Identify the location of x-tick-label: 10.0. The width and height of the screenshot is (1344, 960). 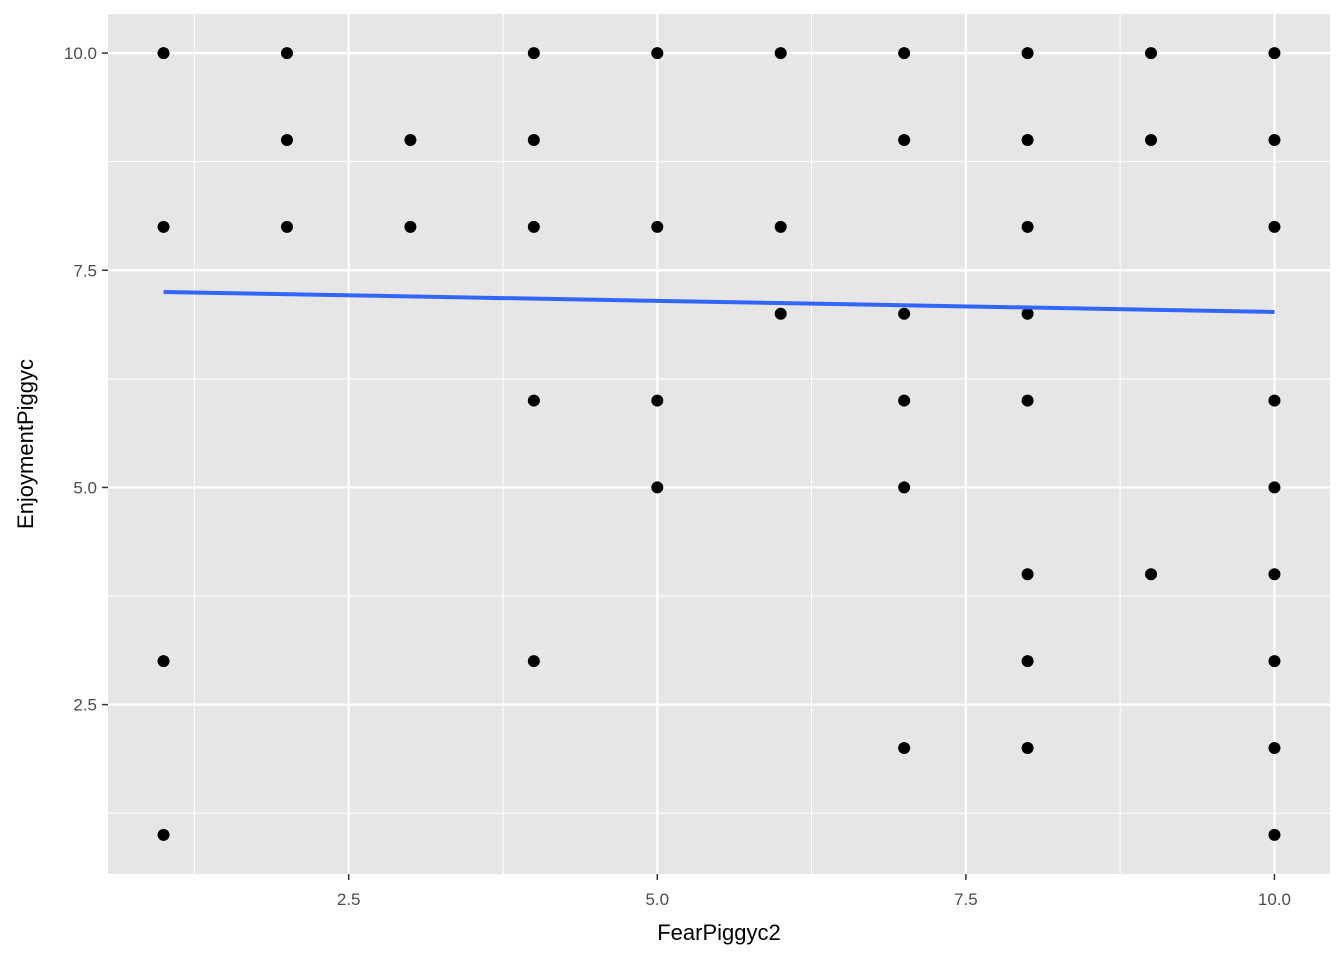
(1274, 899).